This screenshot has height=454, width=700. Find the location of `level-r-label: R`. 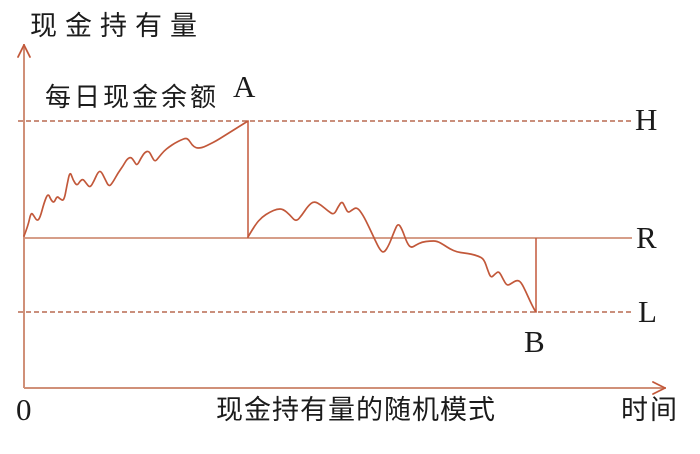

level-r-label: R is located at coordinates (646, 237).